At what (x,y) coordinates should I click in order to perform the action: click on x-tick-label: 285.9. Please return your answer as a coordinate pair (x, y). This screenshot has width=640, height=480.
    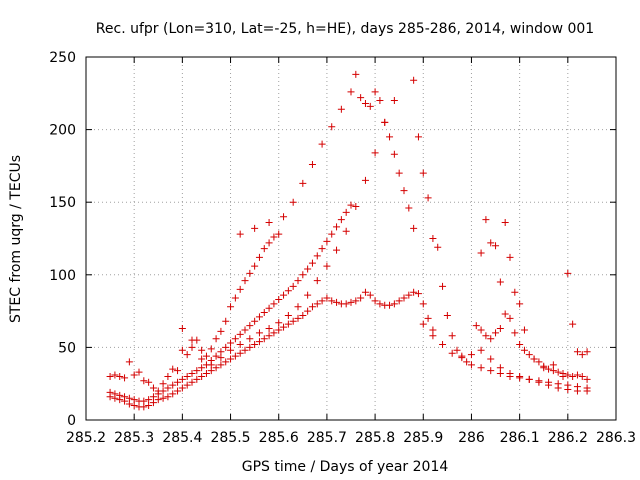
    Looking at the image, I should click on (423, 438).